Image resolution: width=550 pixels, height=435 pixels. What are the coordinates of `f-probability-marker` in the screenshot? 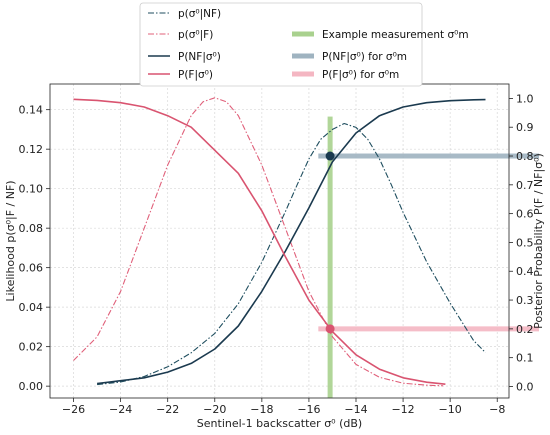 It's located at (330, 329).